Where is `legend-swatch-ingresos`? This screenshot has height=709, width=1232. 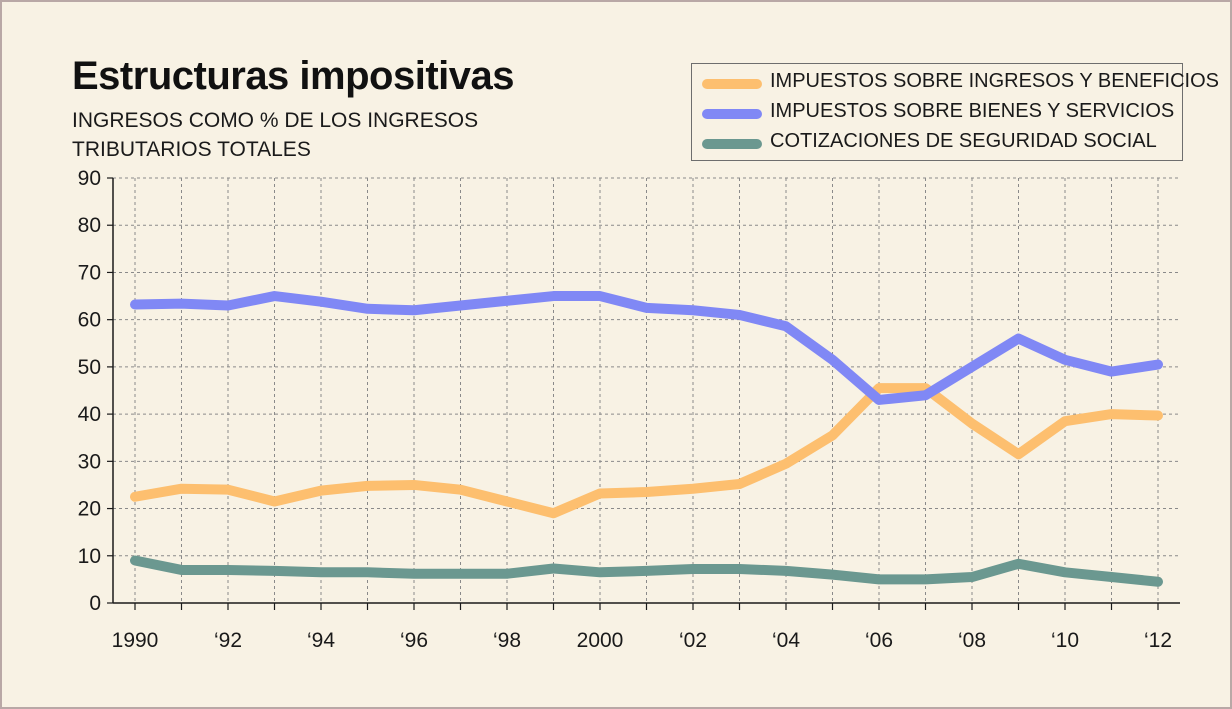 legend-swatch-ingresos is located at coordinates (732, 84).